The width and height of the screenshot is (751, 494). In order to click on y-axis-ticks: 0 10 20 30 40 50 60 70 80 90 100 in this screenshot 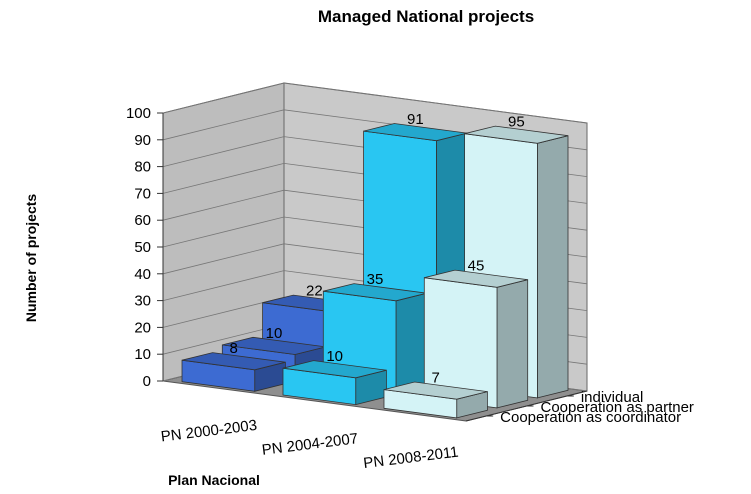, I will do `click(145, 247)`.